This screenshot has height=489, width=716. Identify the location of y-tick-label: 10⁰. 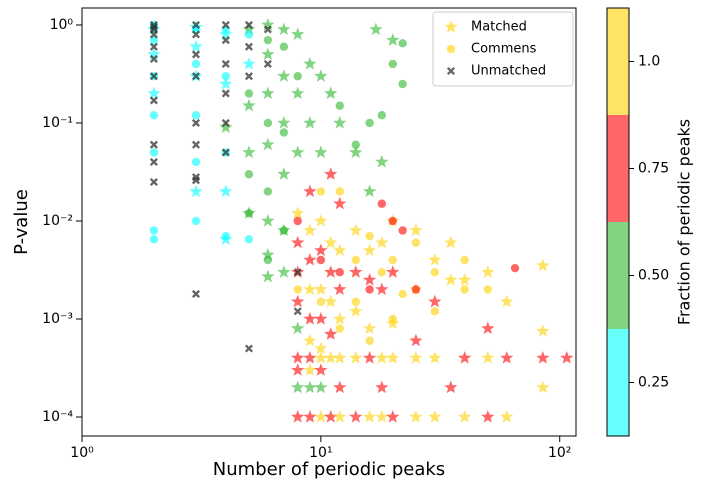
(62, 25).